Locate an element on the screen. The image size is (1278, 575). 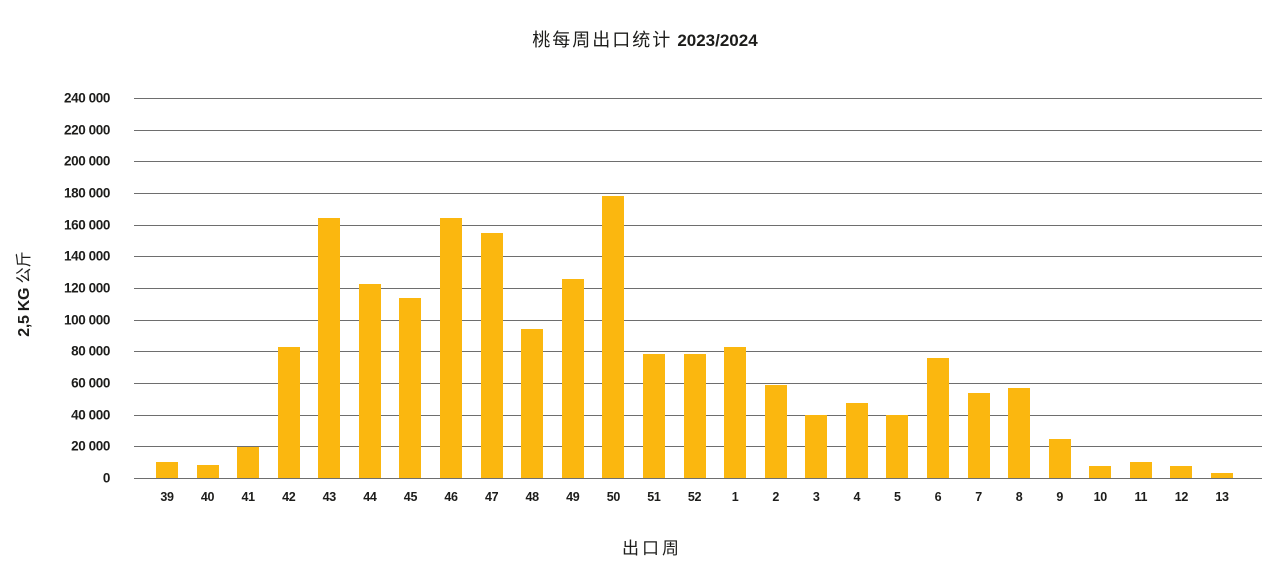
y-tick-label: 60 000 is located at coordinates (90, 383).